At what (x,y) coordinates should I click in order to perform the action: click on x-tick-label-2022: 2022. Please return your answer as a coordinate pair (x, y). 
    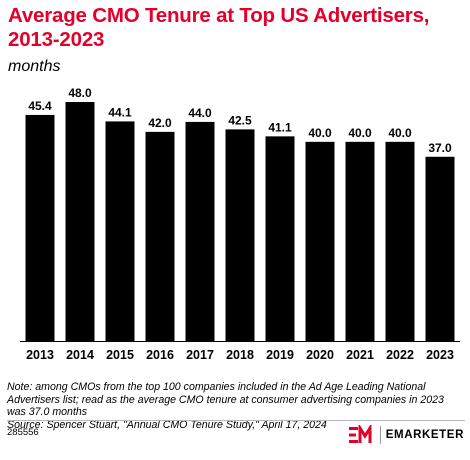
    Looking at the image, I should click on (400, 355).